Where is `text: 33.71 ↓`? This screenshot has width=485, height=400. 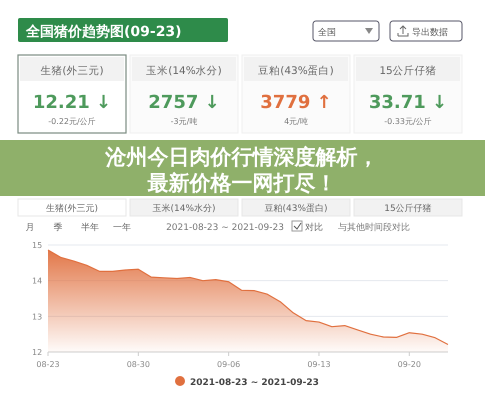 text: 33.71 ↓ is located at coordinates (408, 102).